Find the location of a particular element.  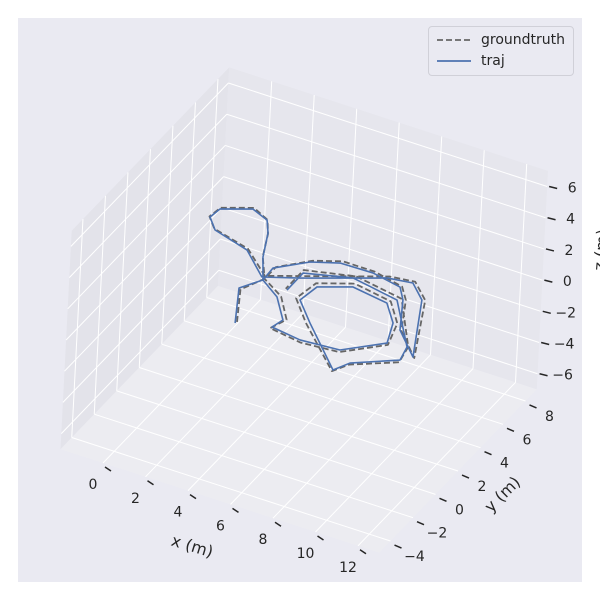

series-lines is located at coordinates (317, 289).